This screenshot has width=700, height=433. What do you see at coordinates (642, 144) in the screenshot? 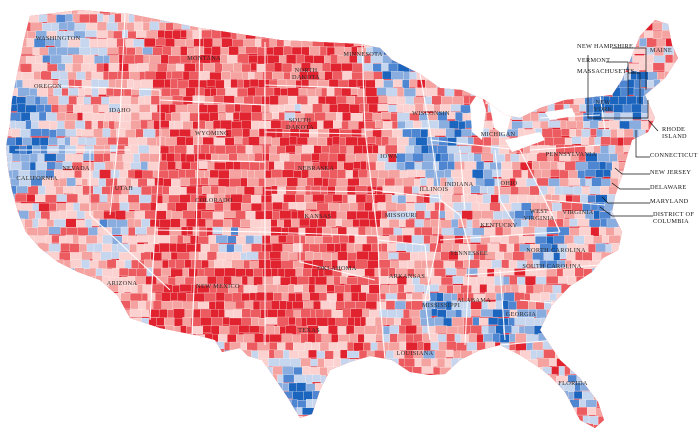
I see `leader-line-ct` at bounding box center [642, 144].